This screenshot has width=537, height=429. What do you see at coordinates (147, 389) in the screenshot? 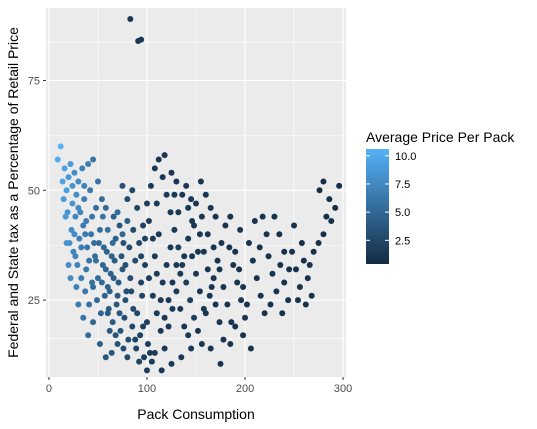
I see `x-tick-label: 100` at bounding box center [147, 389].